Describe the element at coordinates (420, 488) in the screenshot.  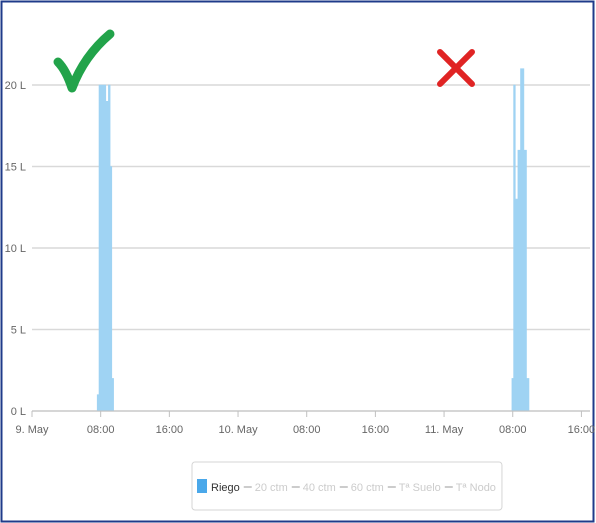
I see `legend-item-4: Tª Suelo` at that location.